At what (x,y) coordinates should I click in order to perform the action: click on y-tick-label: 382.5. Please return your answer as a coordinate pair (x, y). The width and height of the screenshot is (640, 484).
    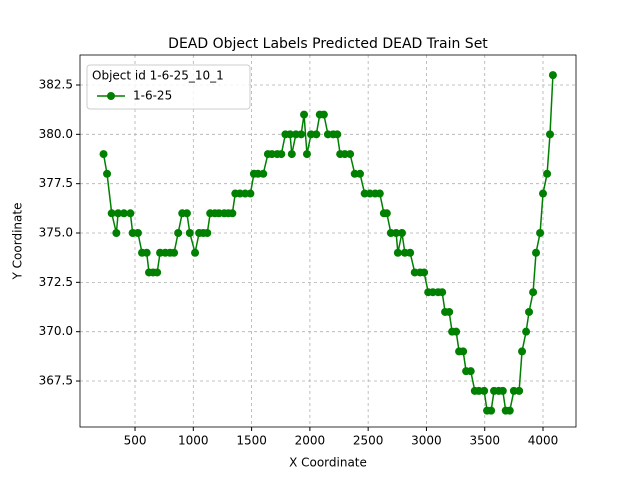
    Looking at the image, I should click on (56, 84).